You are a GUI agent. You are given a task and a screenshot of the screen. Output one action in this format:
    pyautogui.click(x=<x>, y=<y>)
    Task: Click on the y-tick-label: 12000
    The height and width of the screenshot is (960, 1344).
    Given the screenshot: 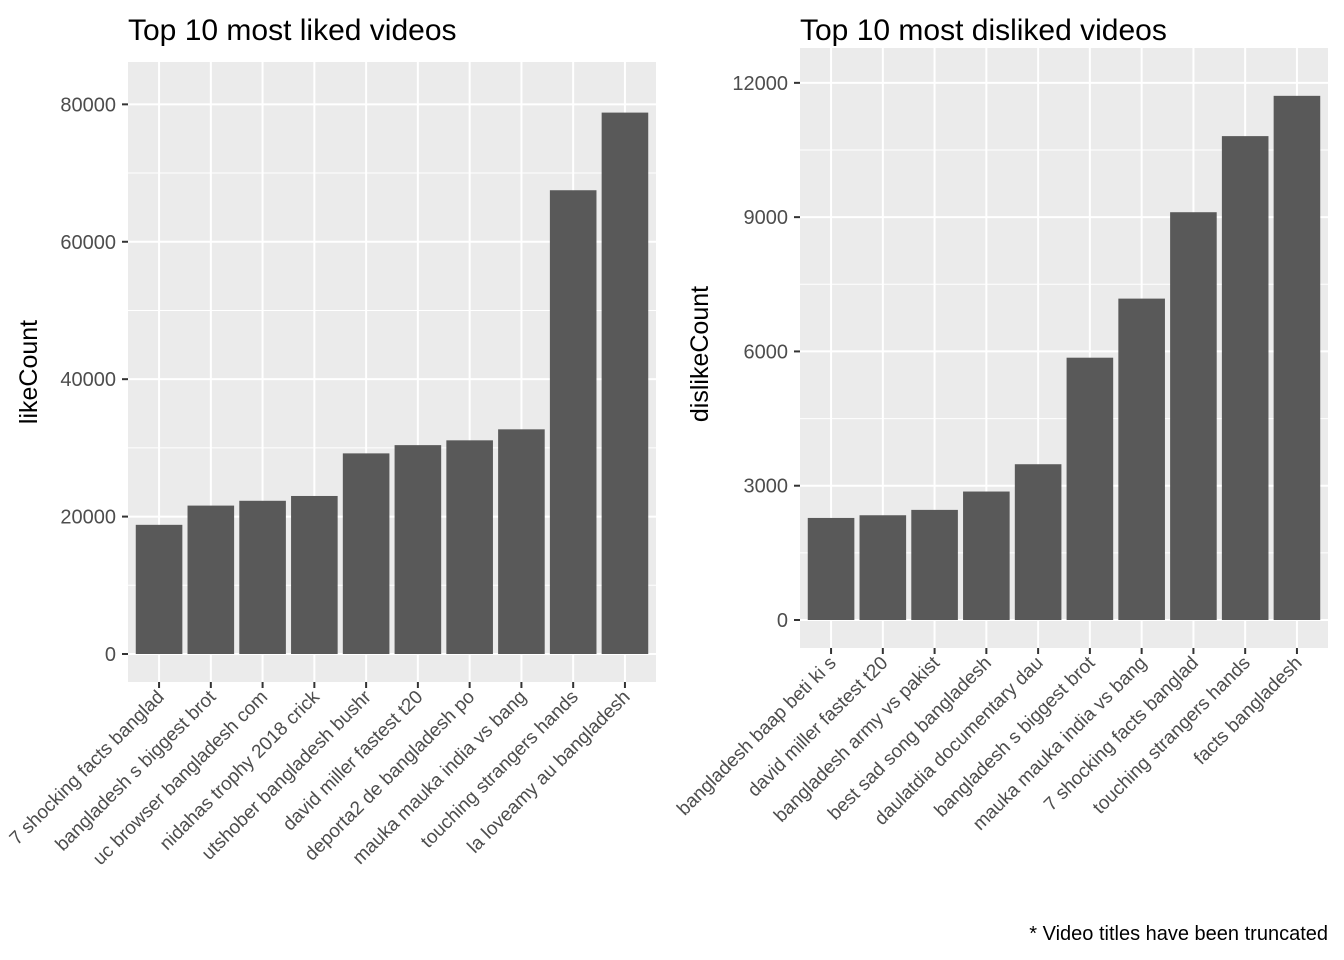 What is the action you would take?
    pyautogui.click(x=760, y=84)
    